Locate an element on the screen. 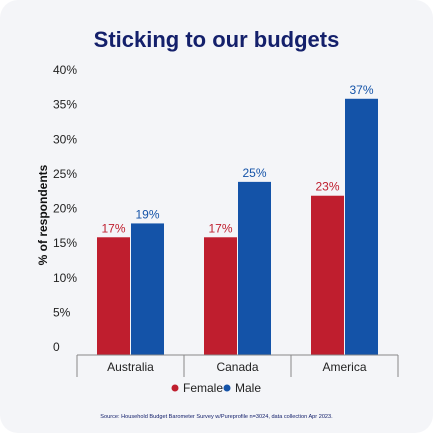 The width and height of the screenshot is (433, 433). y-tick-label: 0 is located at coordinates (56, 347).